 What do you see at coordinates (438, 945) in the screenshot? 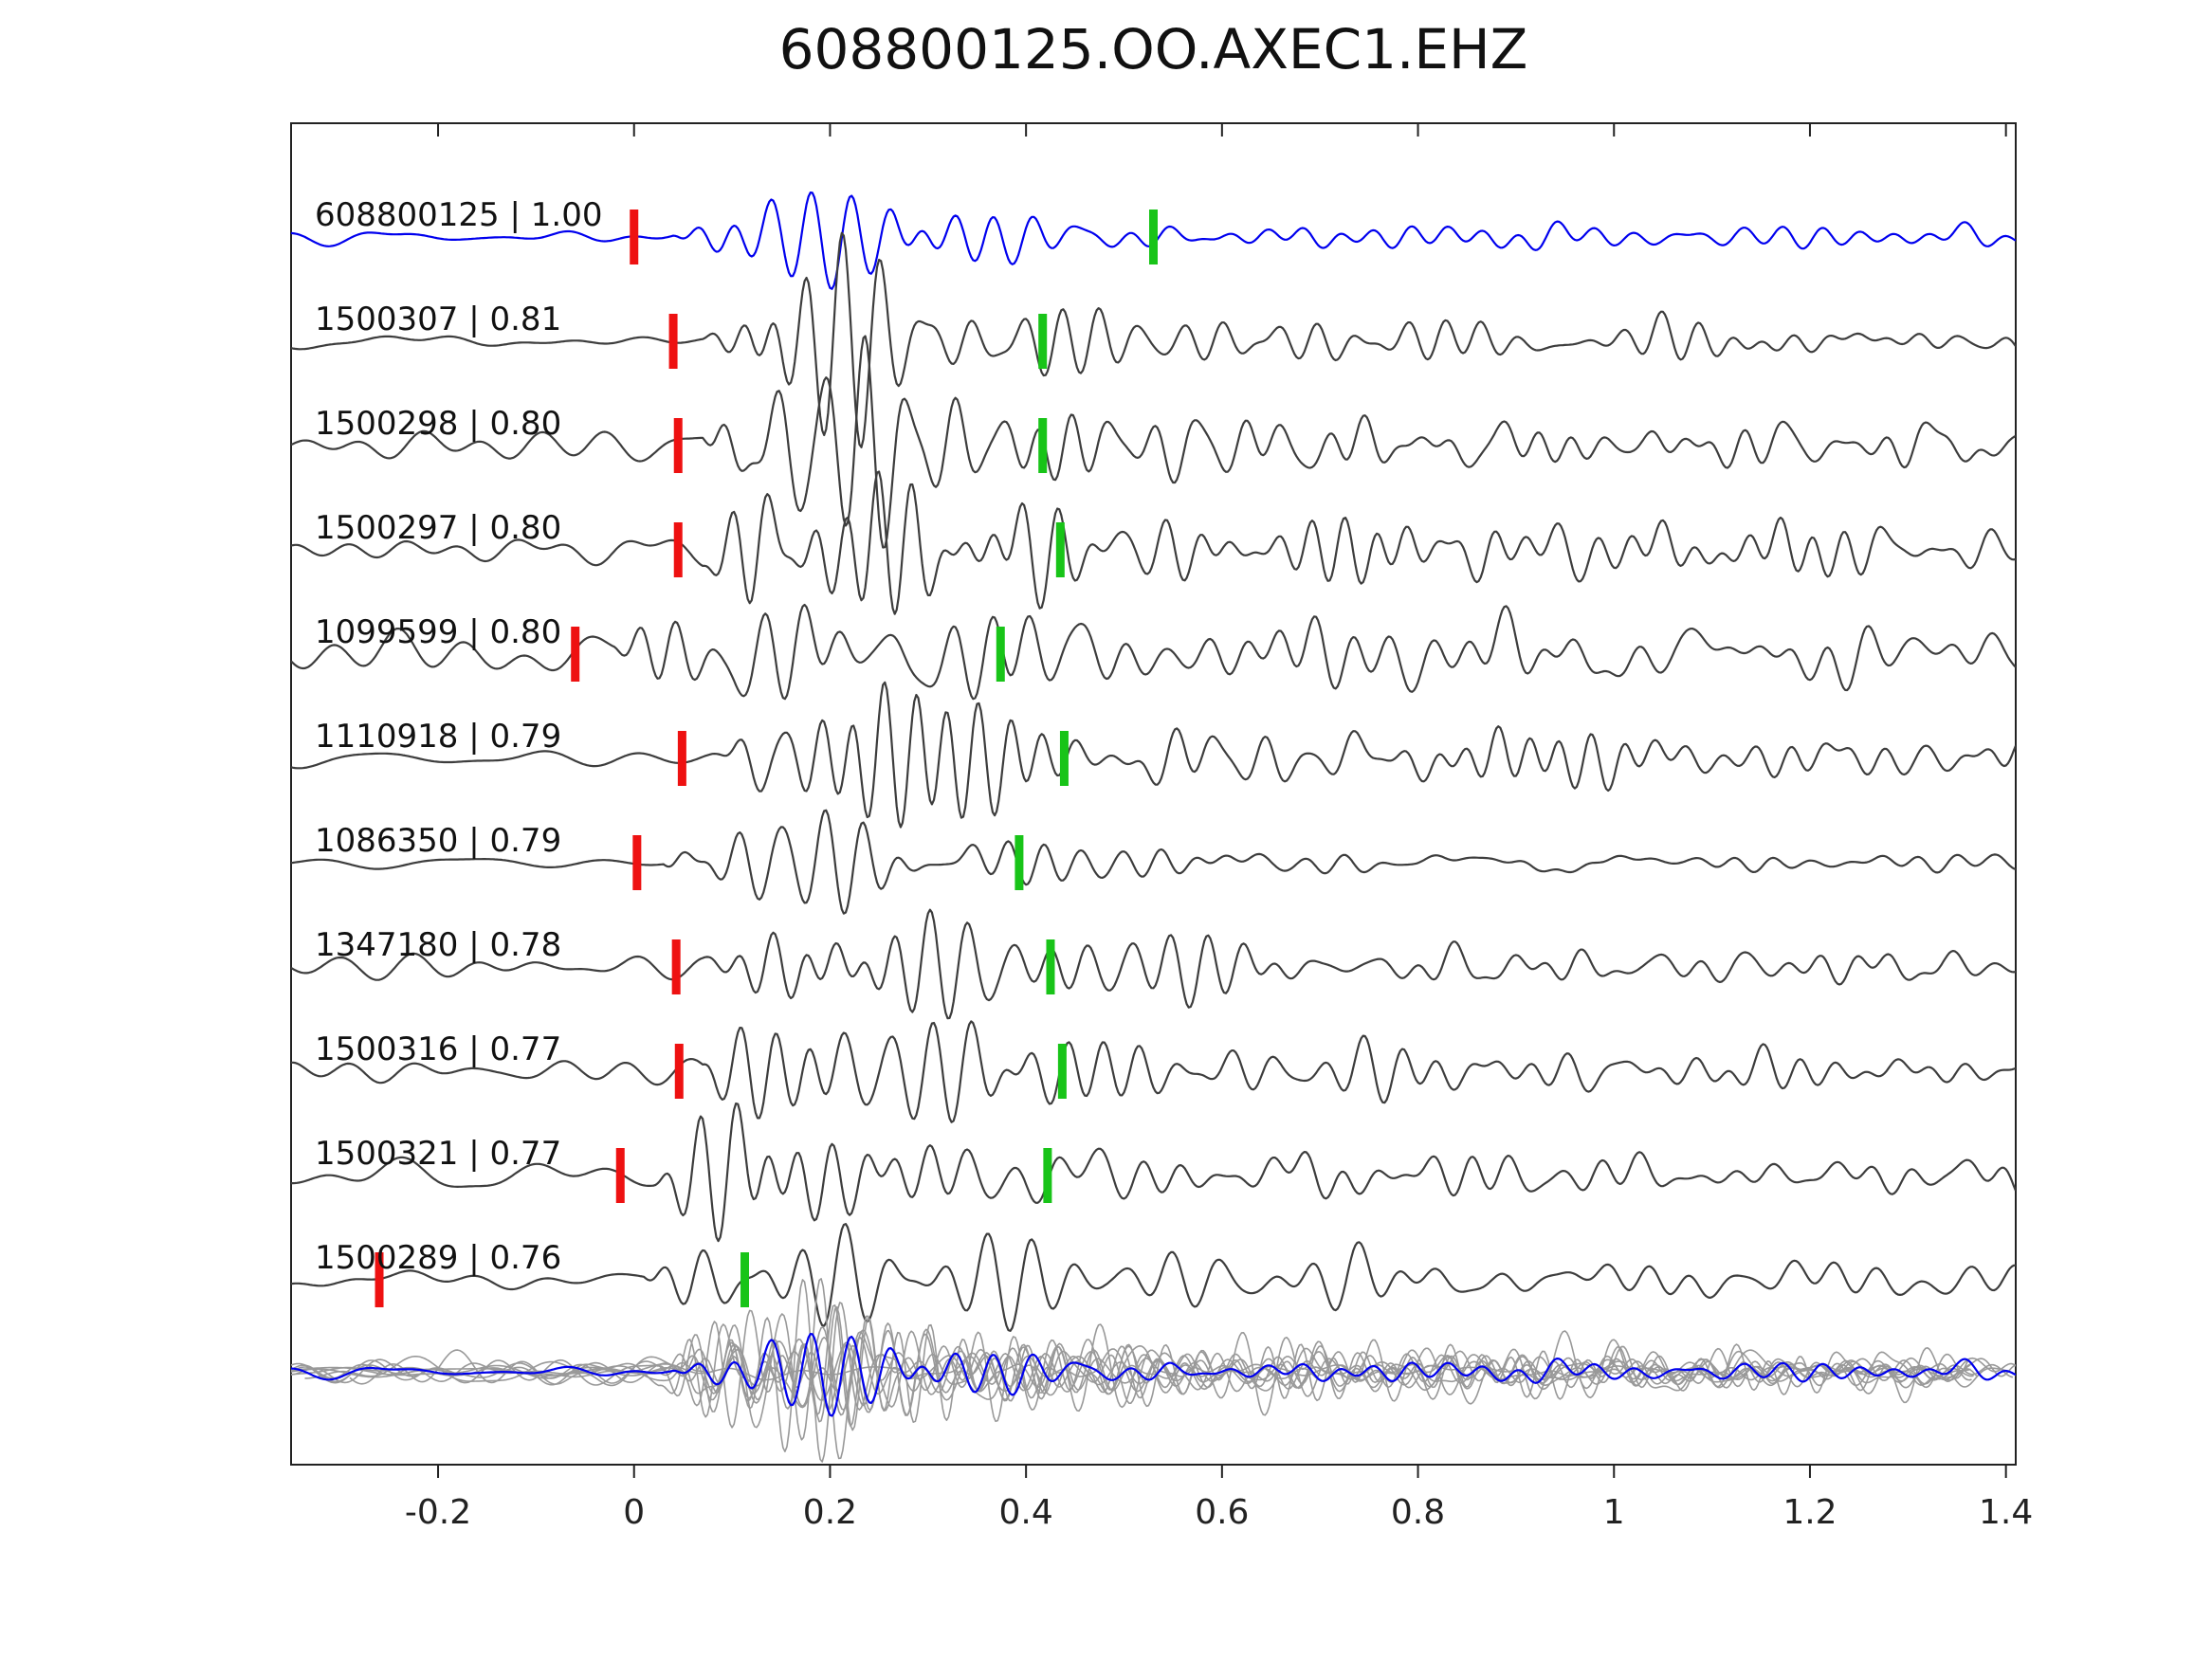
I see `trace-label: 1347180 | 0.78` at bounding box center [438, 945].